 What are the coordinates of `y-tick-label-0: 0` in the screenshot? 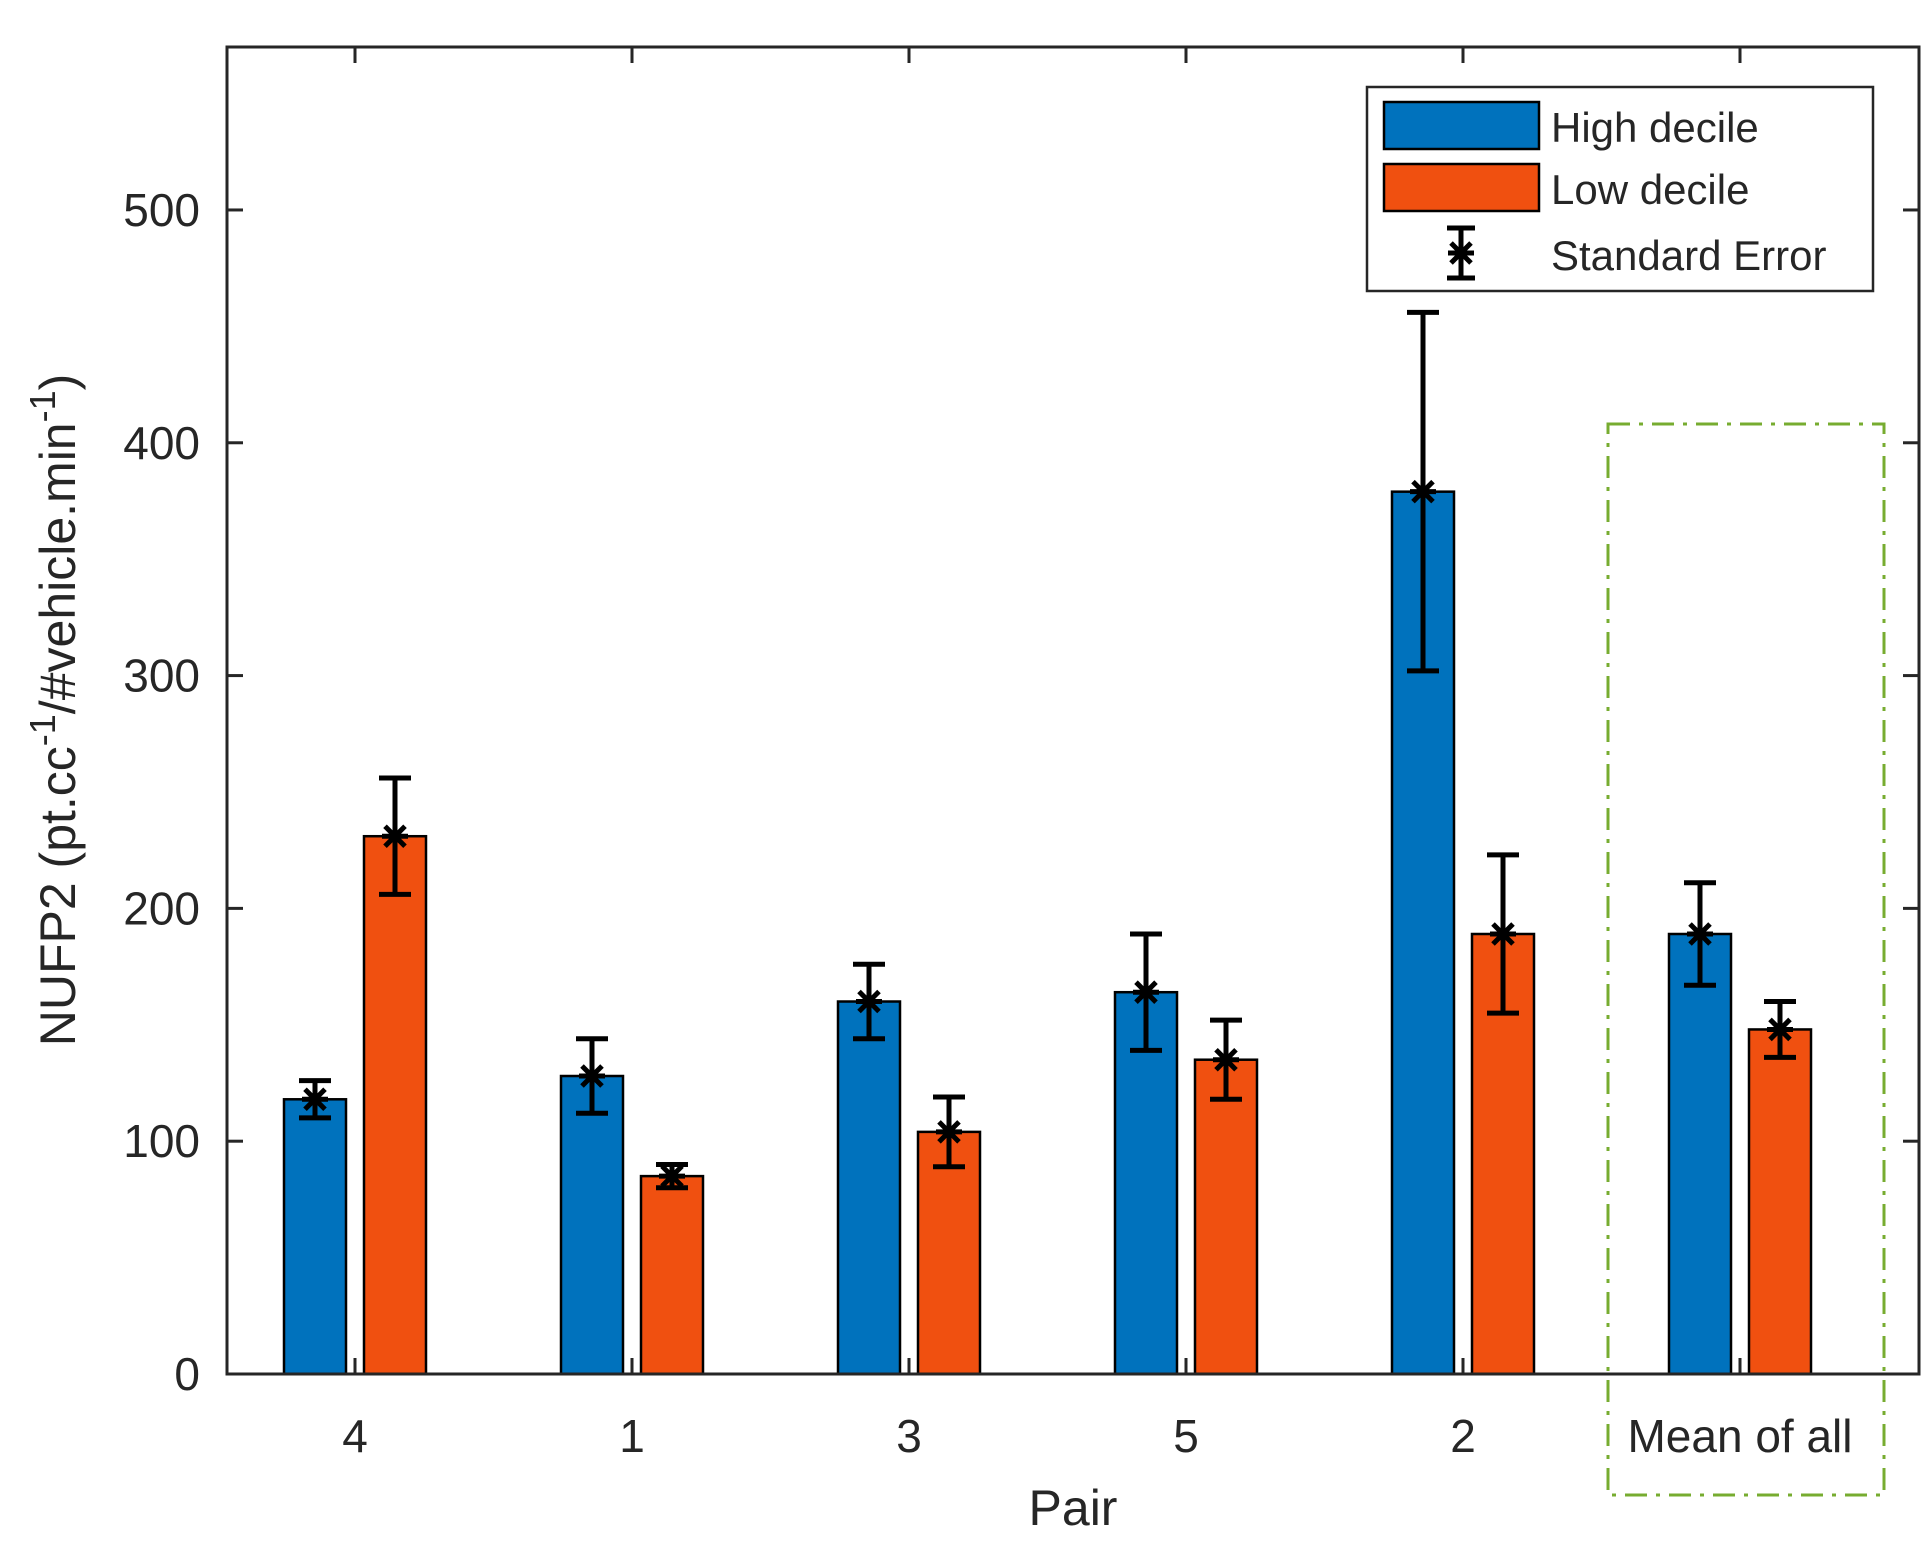 It's located at (187, 1374).